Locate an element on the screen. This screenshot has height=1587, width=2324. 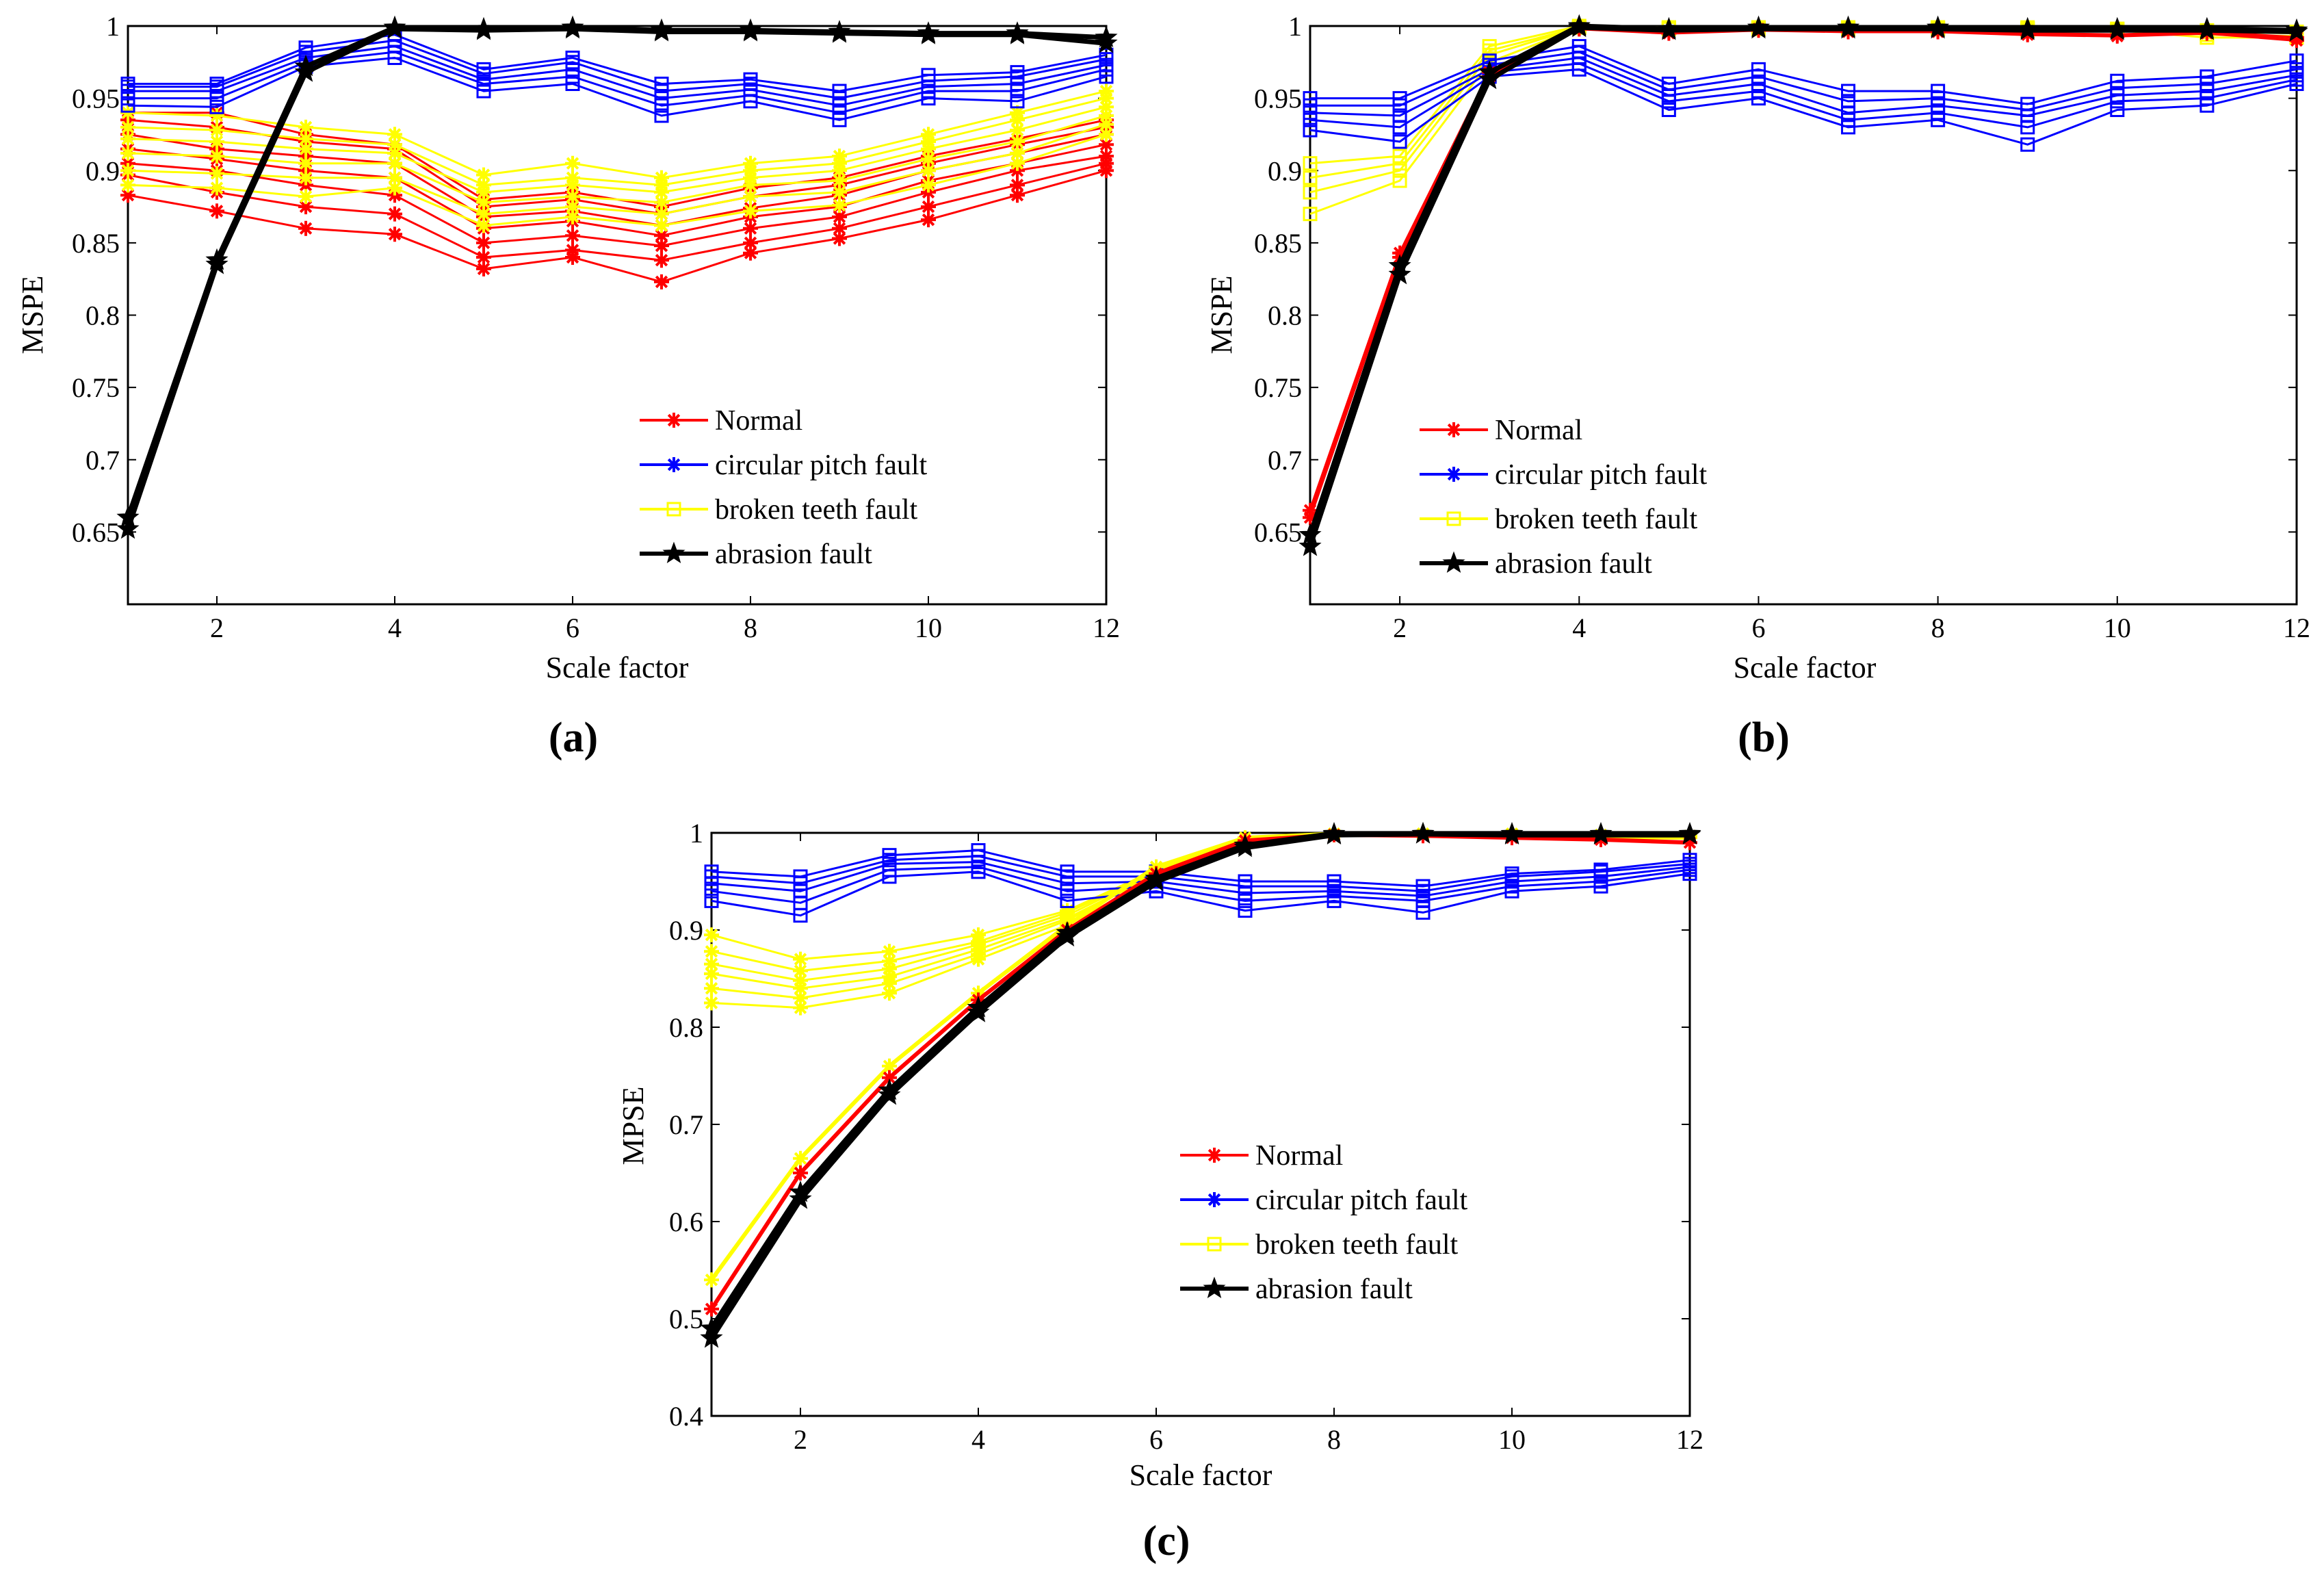
y-tick-label: 0.85 is located at coordinates (96, 244).